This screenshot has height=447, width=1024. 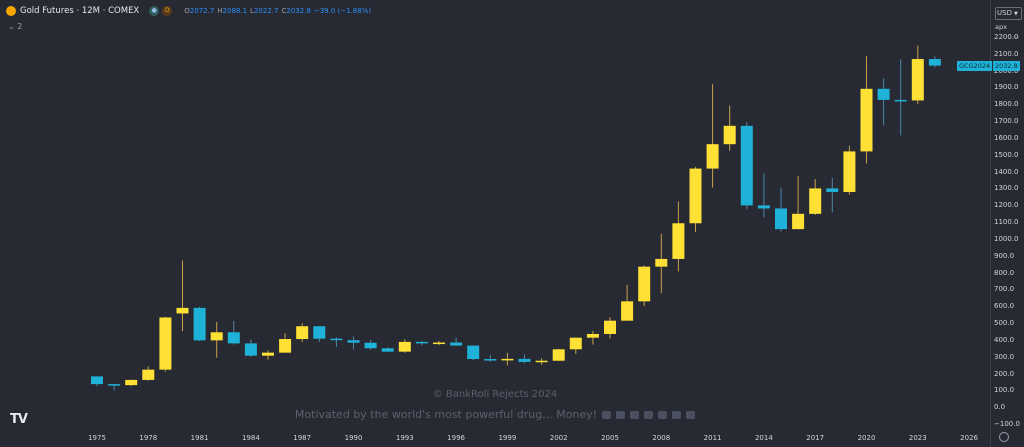 I want to click on settings-icon, so click(x=1004, y=437).